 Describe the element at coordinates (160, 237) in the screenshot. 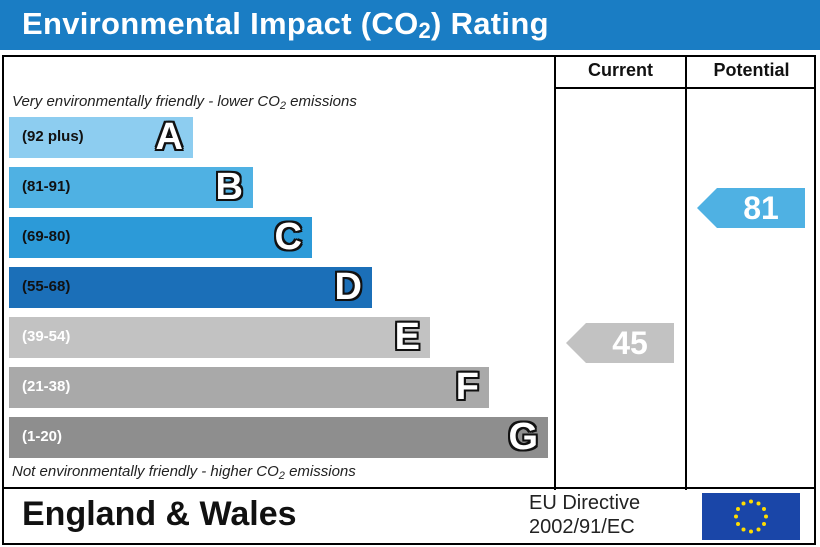

I see `rating-band-c: (69-80) C` at that location.